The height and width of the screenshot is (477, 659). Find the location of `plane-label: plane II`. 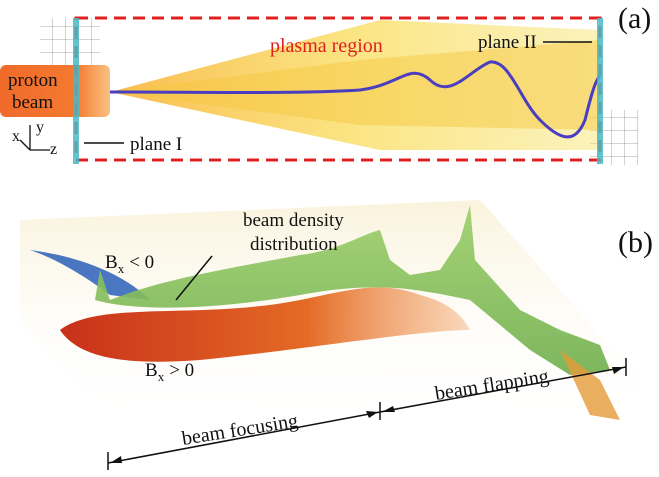

plane-label: plane II is located at coordinates (507, 42).